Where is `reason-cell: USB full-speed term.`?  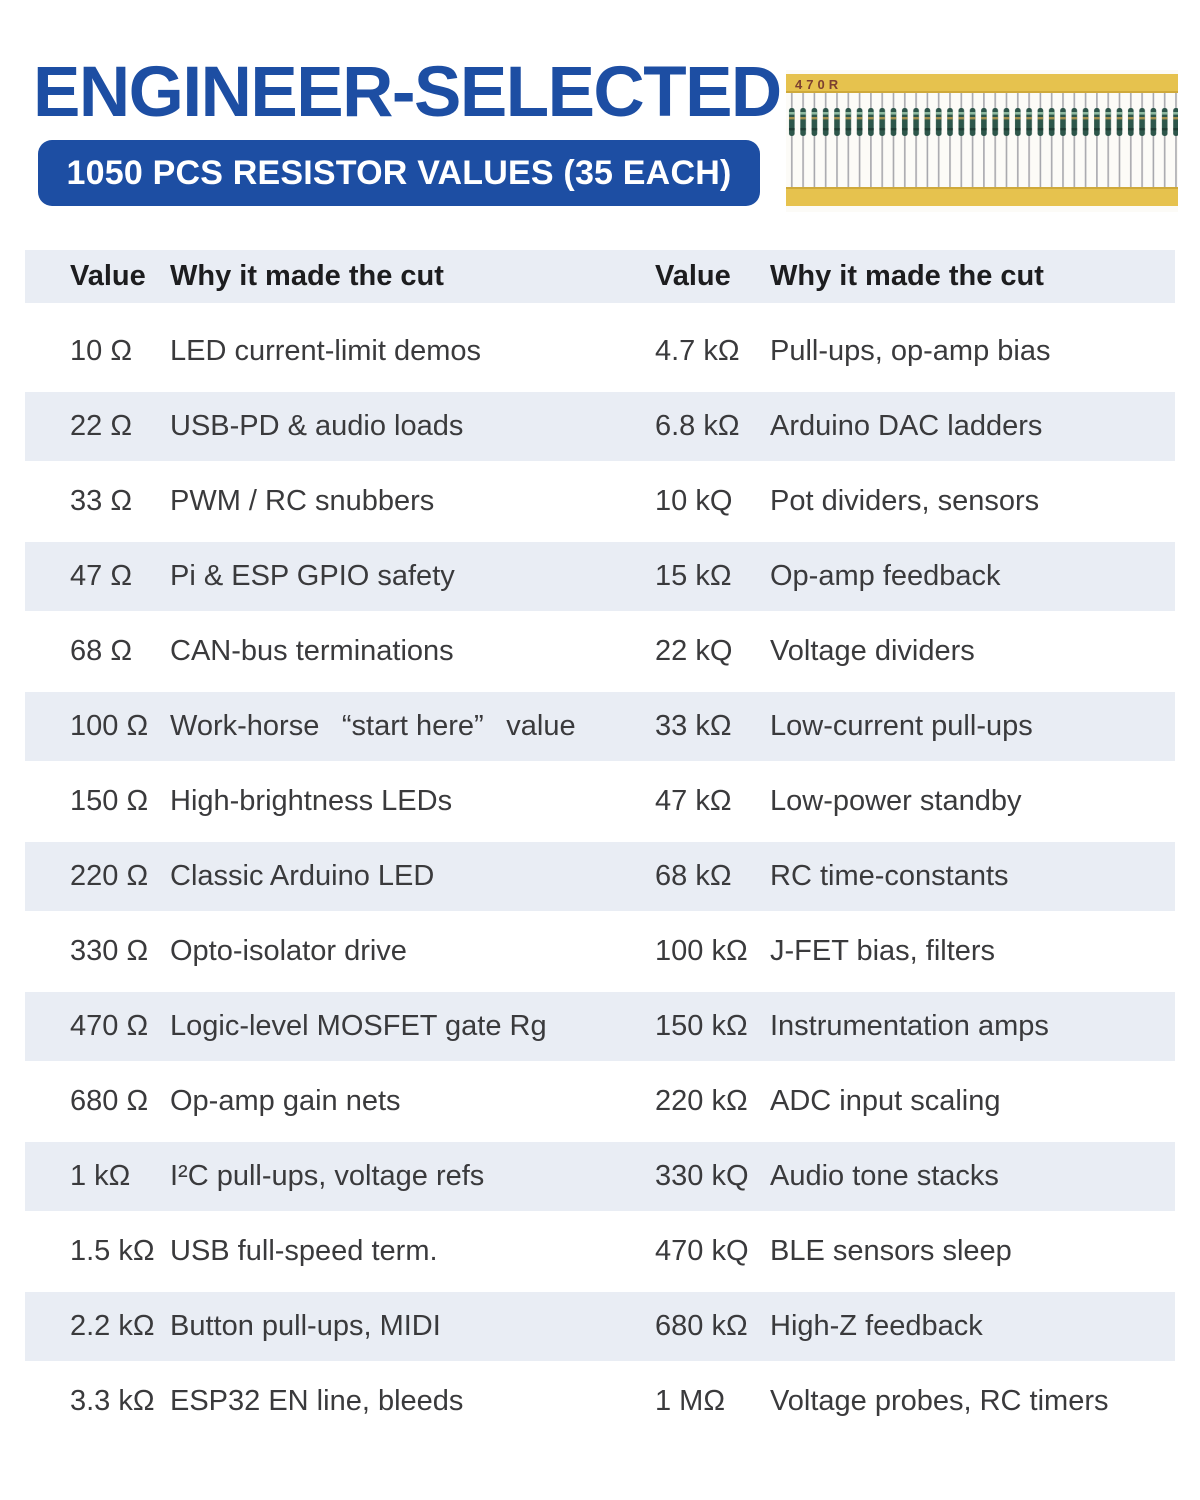 reason-cell: USB full-speed term. is located at coordinates (304, 1251).